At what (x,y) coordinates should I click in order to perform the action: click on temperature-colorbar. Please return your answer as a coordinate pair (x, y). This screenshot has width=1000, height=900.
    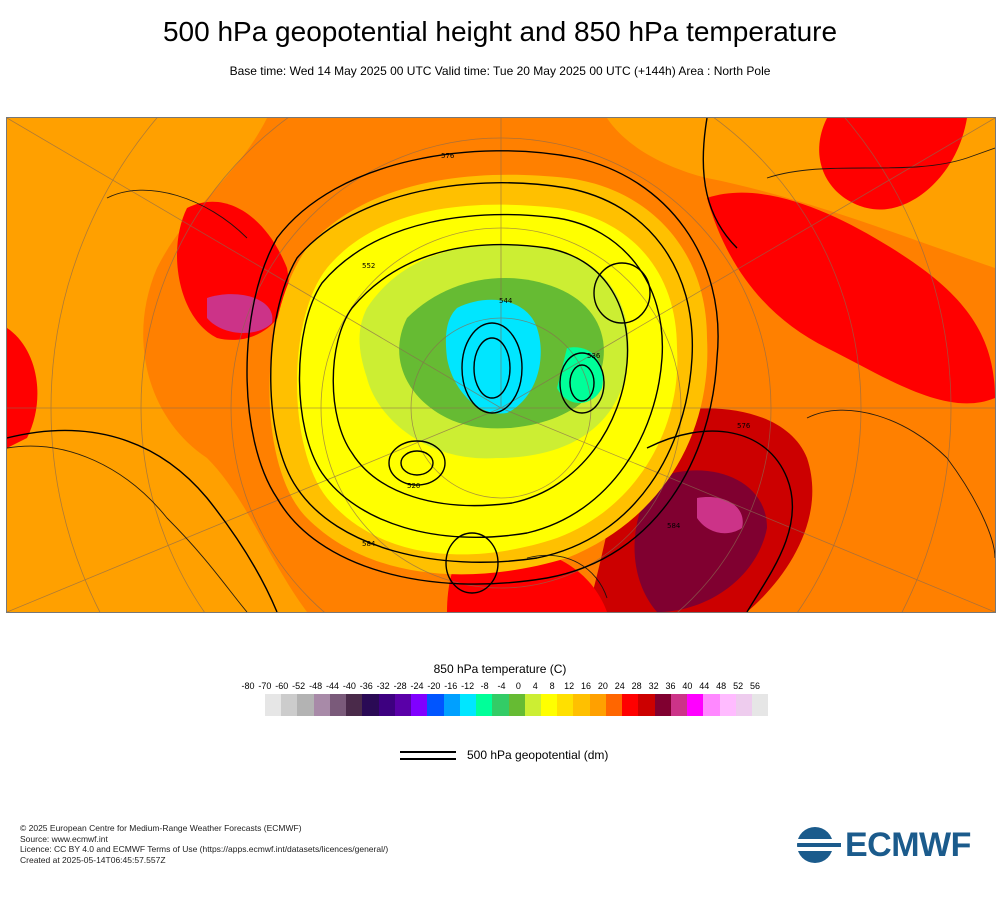
    Looking at the image, I should click on (517, 705).